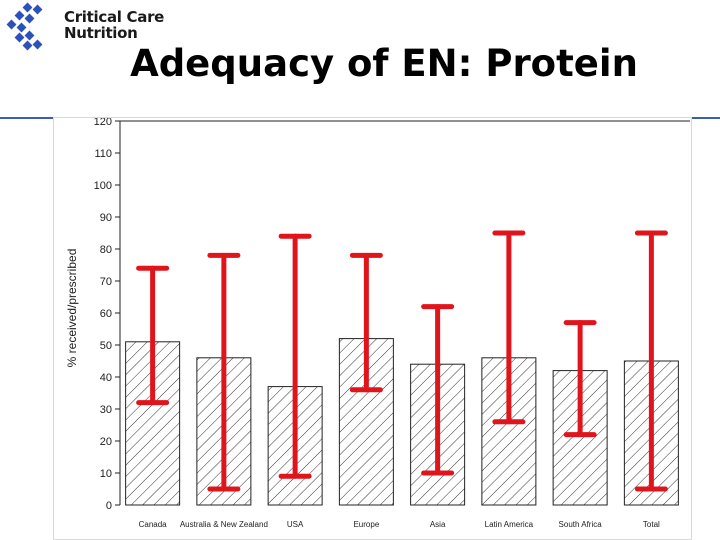  Describe the element at coordinates (106, 250) in the screenshot. I see `y-tick-label: 80` at that location.